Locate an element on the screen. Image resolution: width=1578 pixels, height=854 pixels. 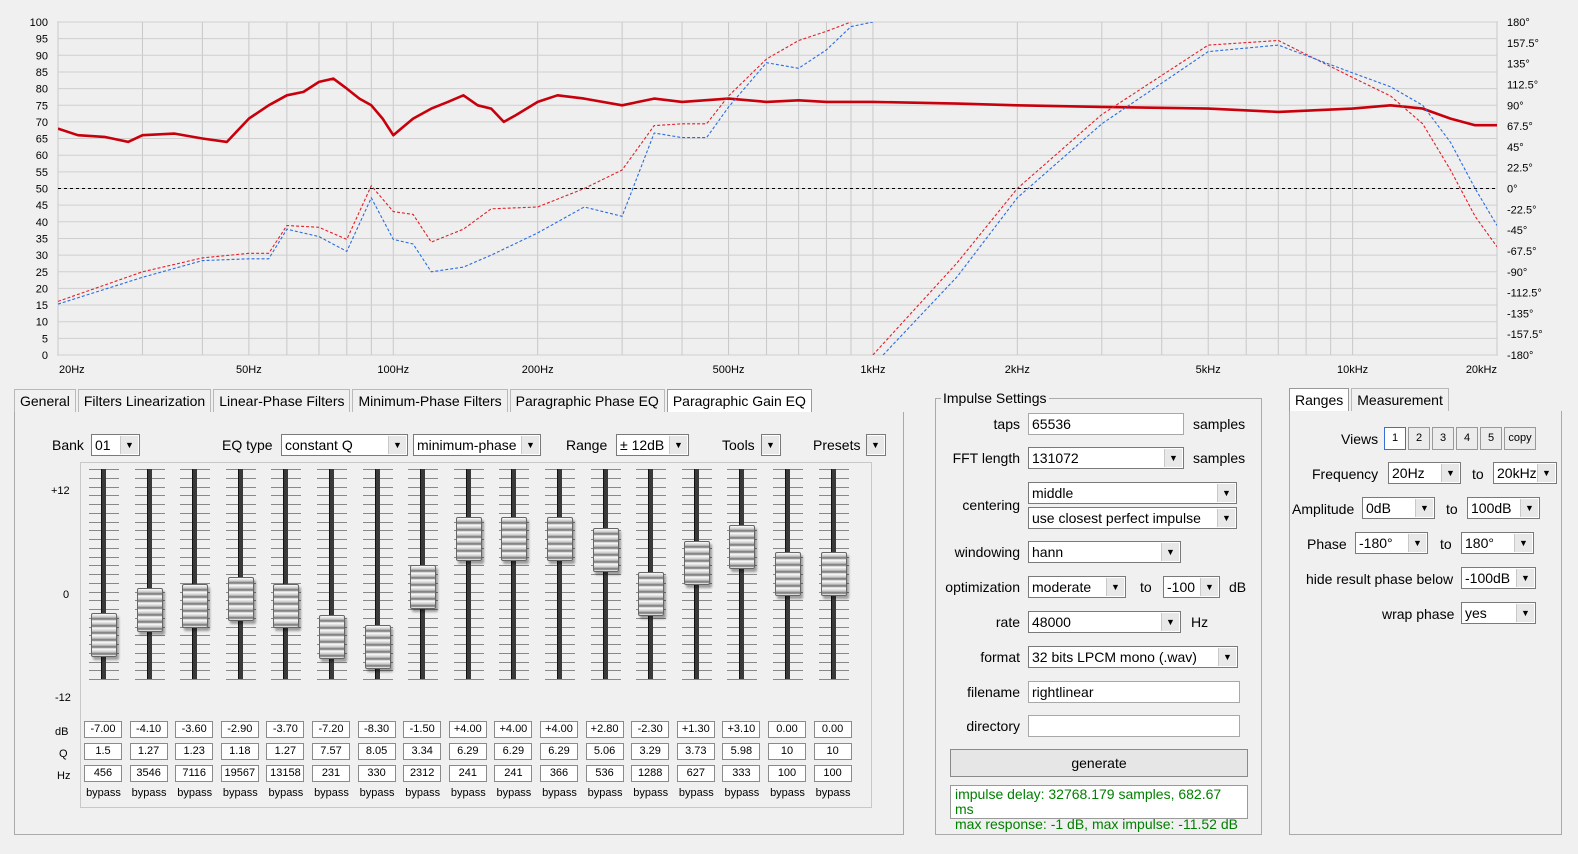
eq-q-field: 1.23 is located at coordinates (194, 751).